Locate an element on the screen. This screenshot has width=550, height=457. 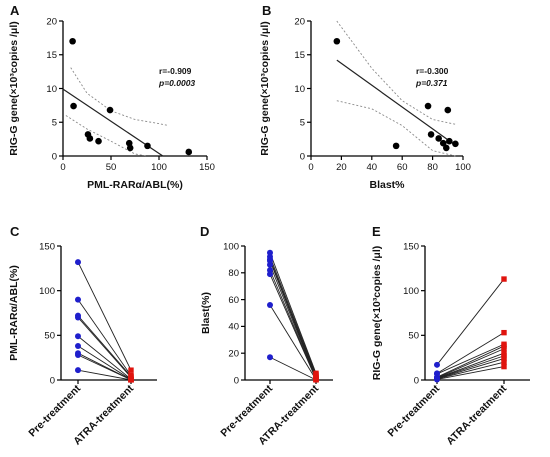
panel-b-x-tick-label: 60 is located at coordinates (402, 167).